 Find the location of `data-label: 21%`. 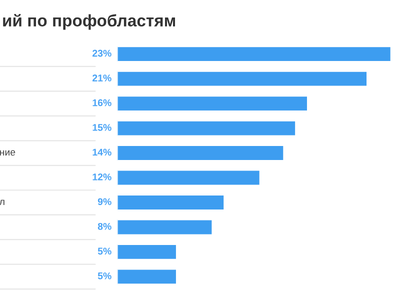

data-label: 21% is located at coordinates (102, 78).